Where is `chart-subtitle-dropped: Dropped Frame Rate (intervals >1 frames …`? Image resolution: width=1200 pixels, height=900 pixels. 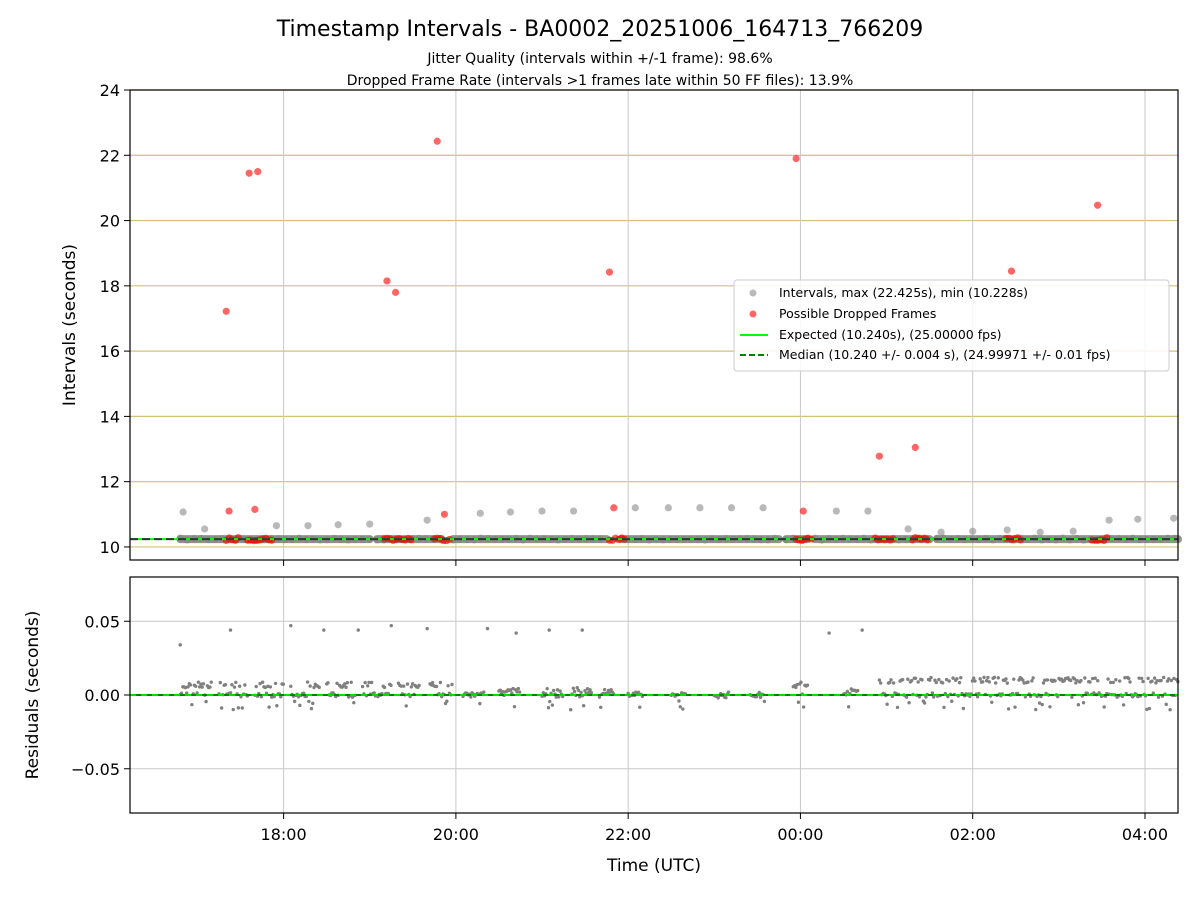
chart-subtitle-dropped: Dropped Frame Rate (intervals >1 frames … is located at coordinates (600, 81).